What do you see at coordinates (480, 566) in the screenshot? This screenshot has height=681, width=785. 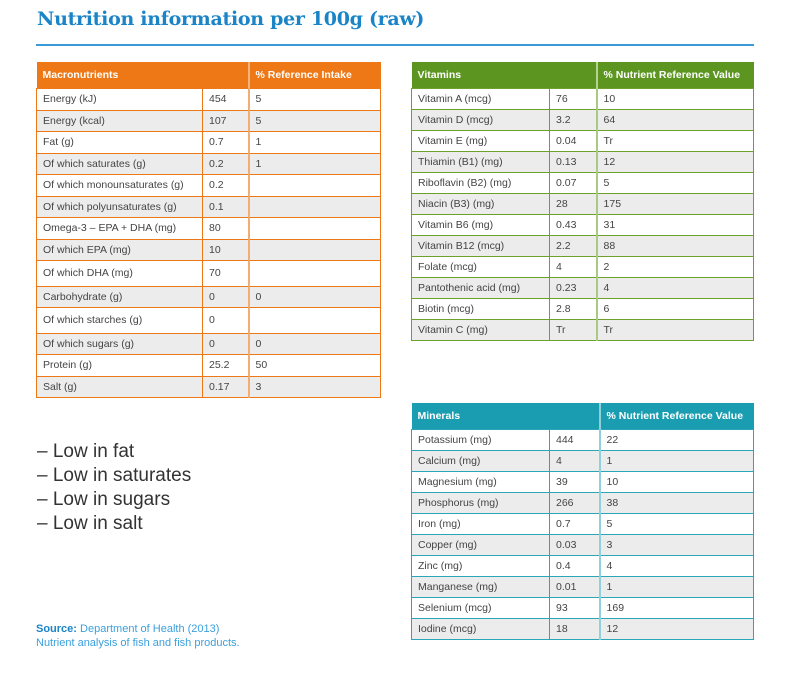 I see `nutrient-name: Zinc (mg)` at bounding box center [480, 566].